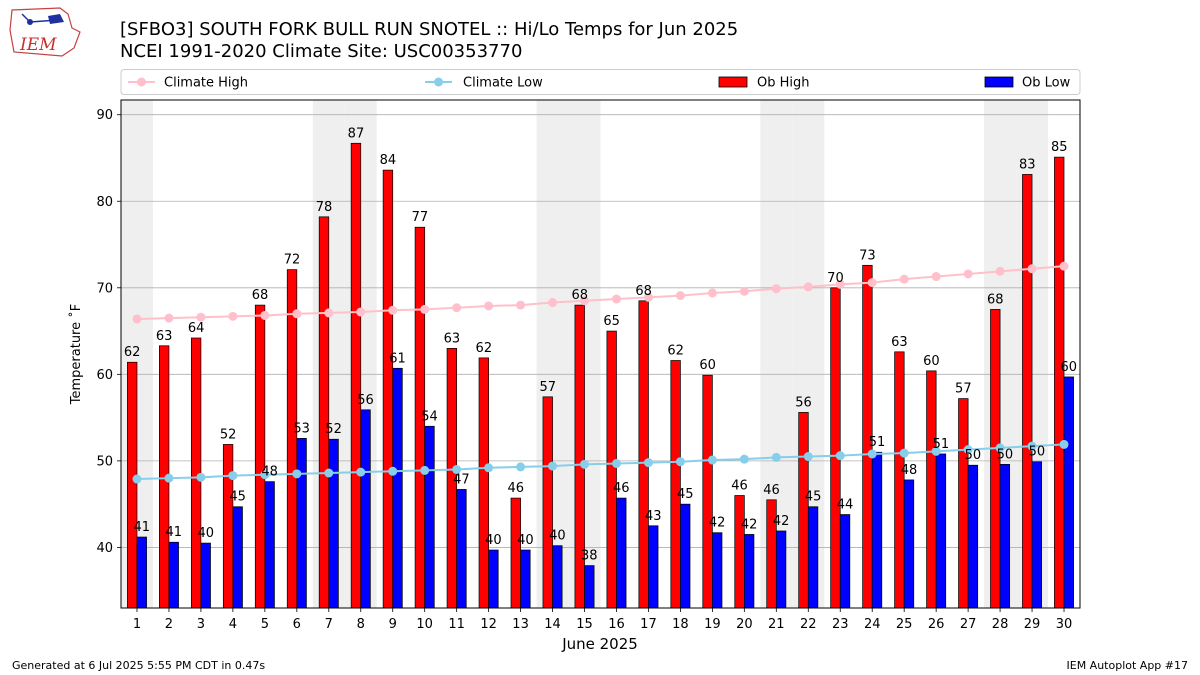 This screenshot has width=1200, height=675. I want to click on ob-high-label-12: 62, so click(484, 348).